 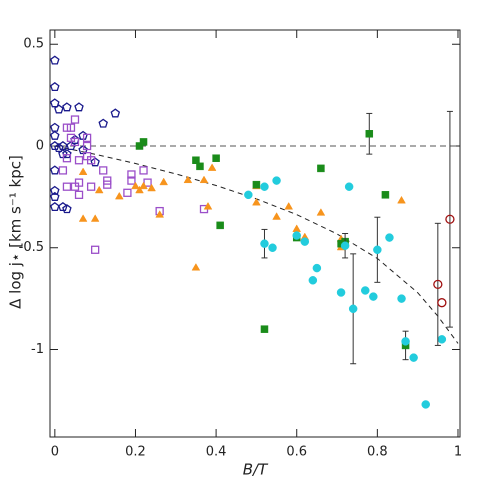 What do you see at coordinates (33, 44) in the screenshot?
I see `y-tick-label: 0.5` at bounding box center [33, 44].